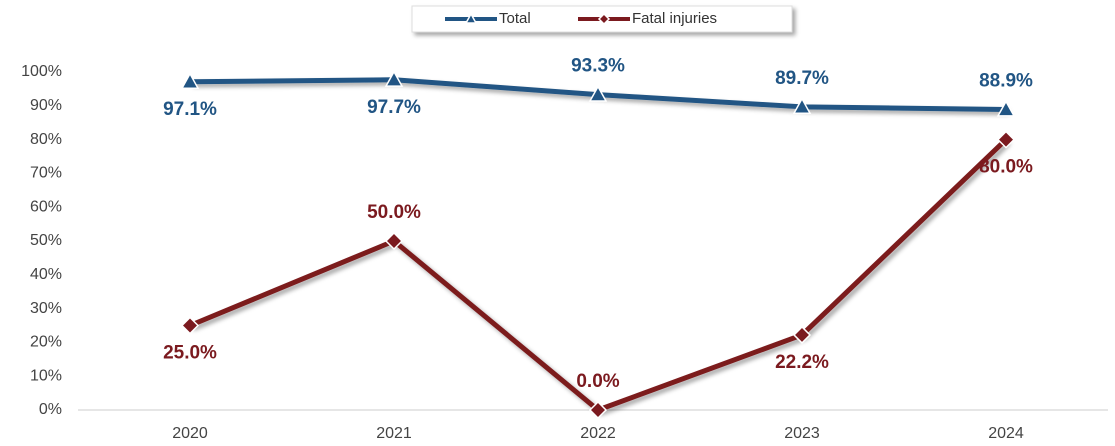 This screenshot has width=1115, height=446. I want to click on legend-label: Total, so click(515, 18).